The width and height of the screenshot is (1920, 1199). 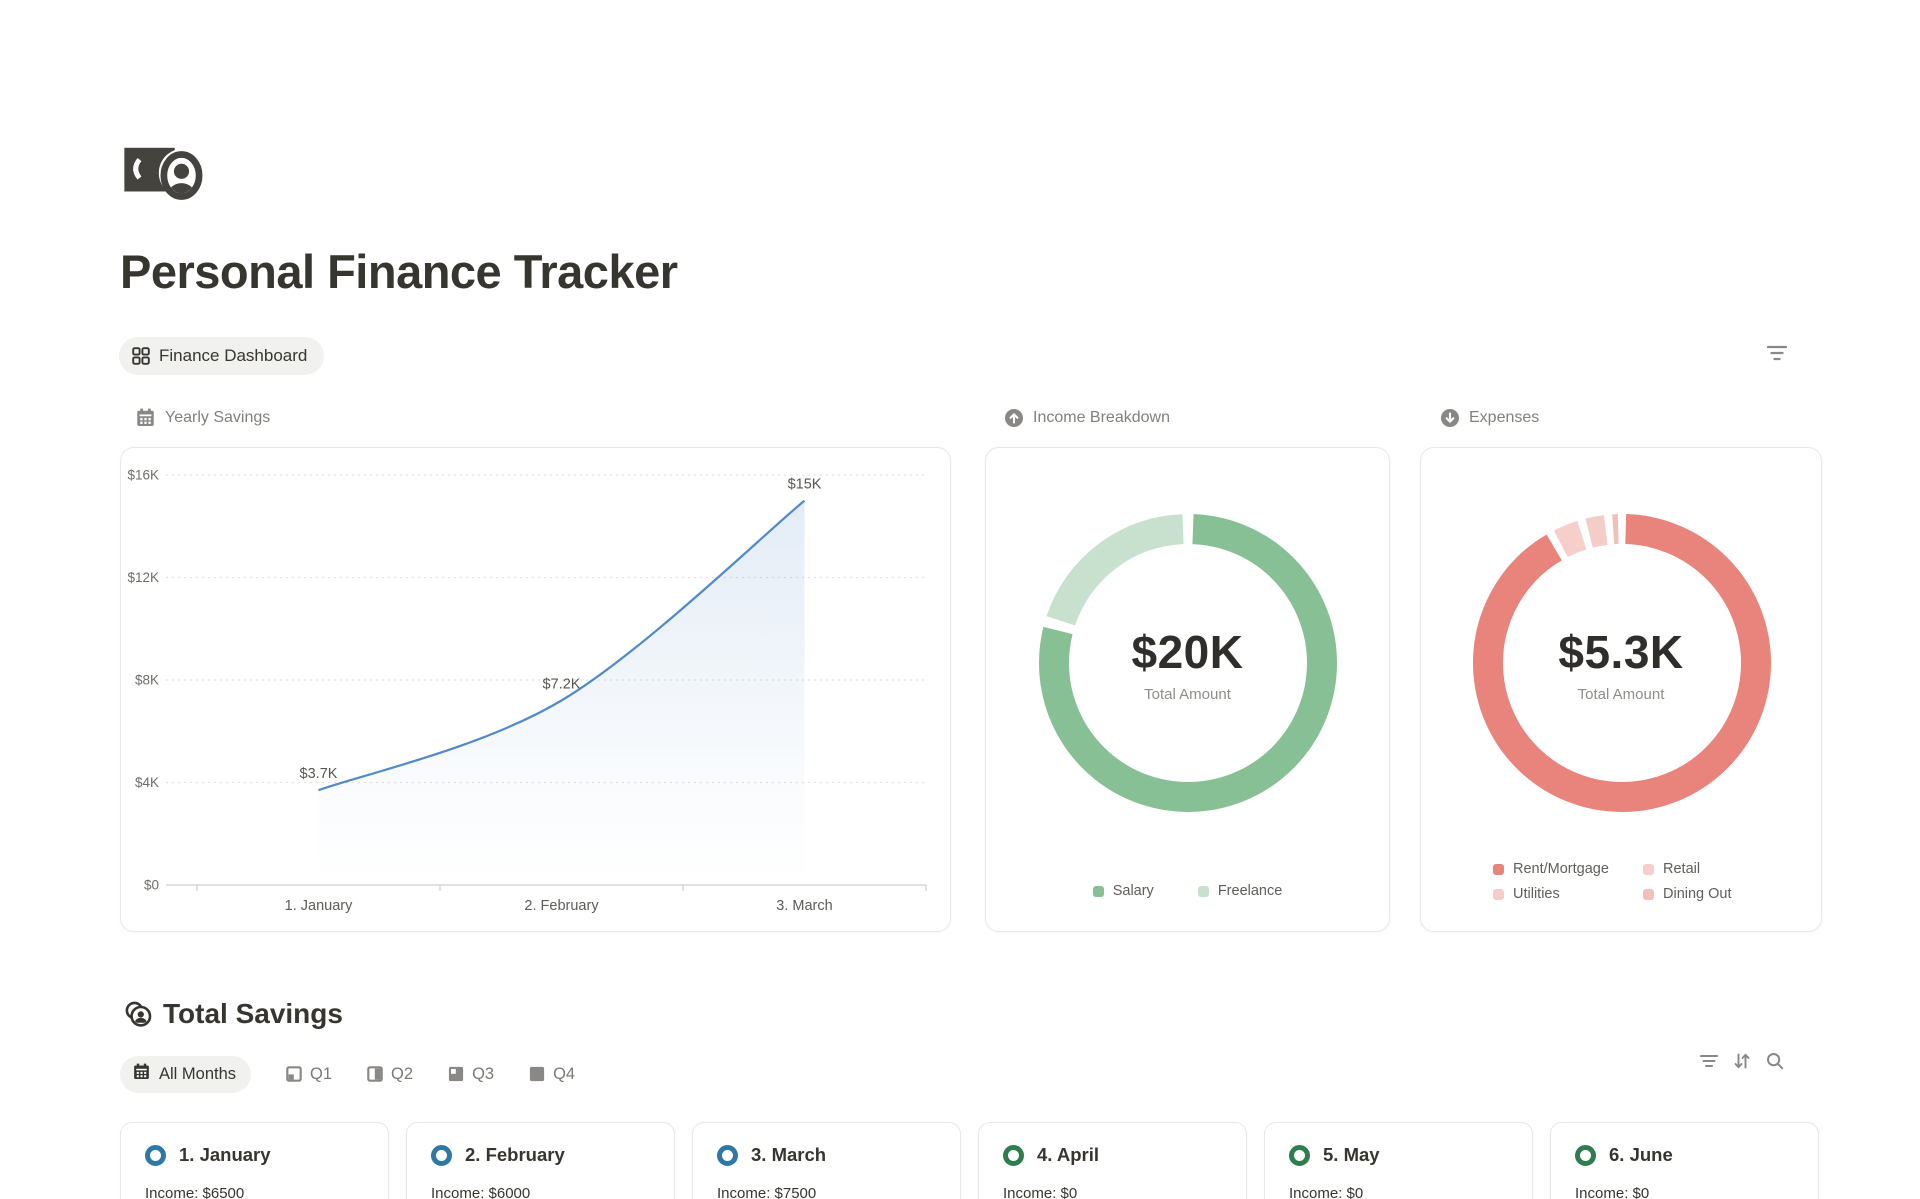 I want to click on month-filter-tabs: All Months Q1 Q2 Q3 Q4, so click(x=347, y=1074).